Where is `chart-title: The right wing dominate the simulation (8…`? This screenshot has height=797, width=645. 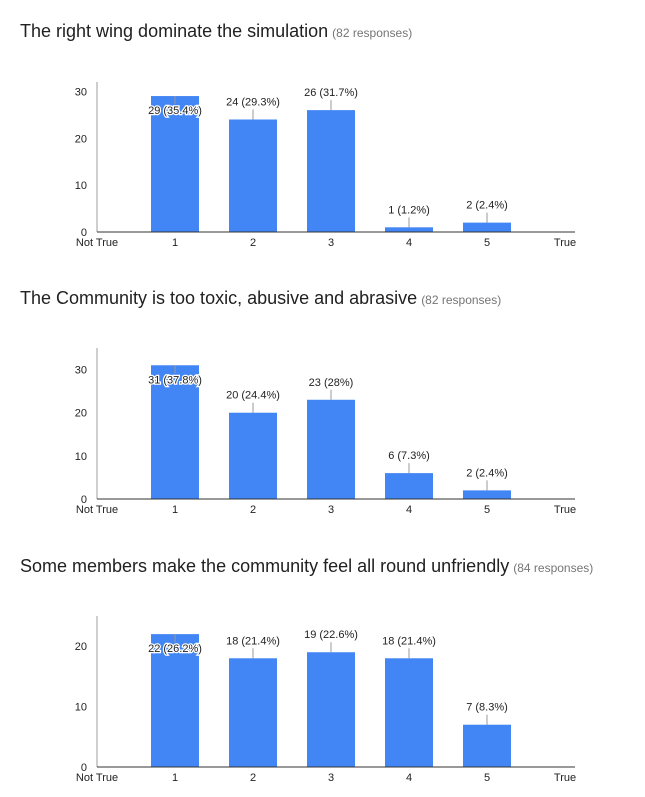 chart-title: The right wing dominate the simulation (8… is located at coordinates (216, 31).